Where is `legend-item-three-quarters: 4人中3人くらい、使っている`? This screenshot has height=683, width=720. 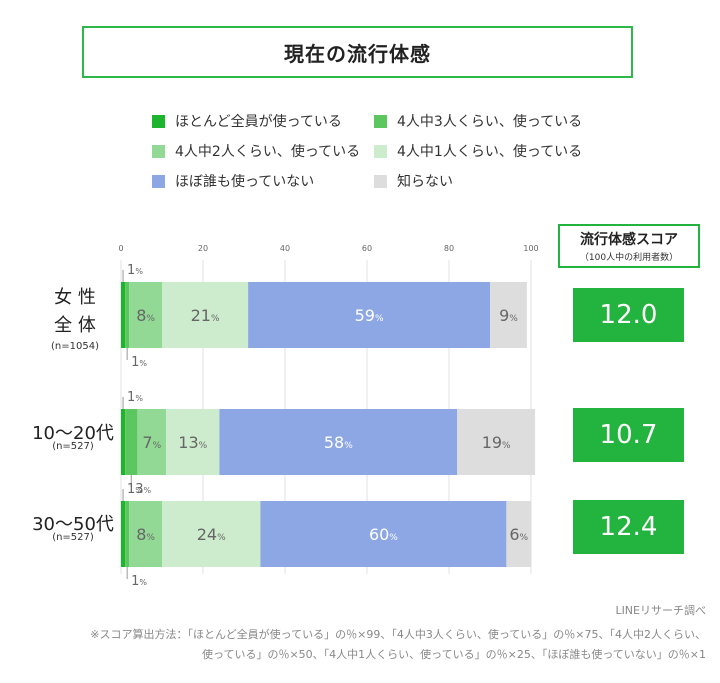 legend-item-three-quarters: 4人中3人くらい、使っている is located at coordinates (478, 121).